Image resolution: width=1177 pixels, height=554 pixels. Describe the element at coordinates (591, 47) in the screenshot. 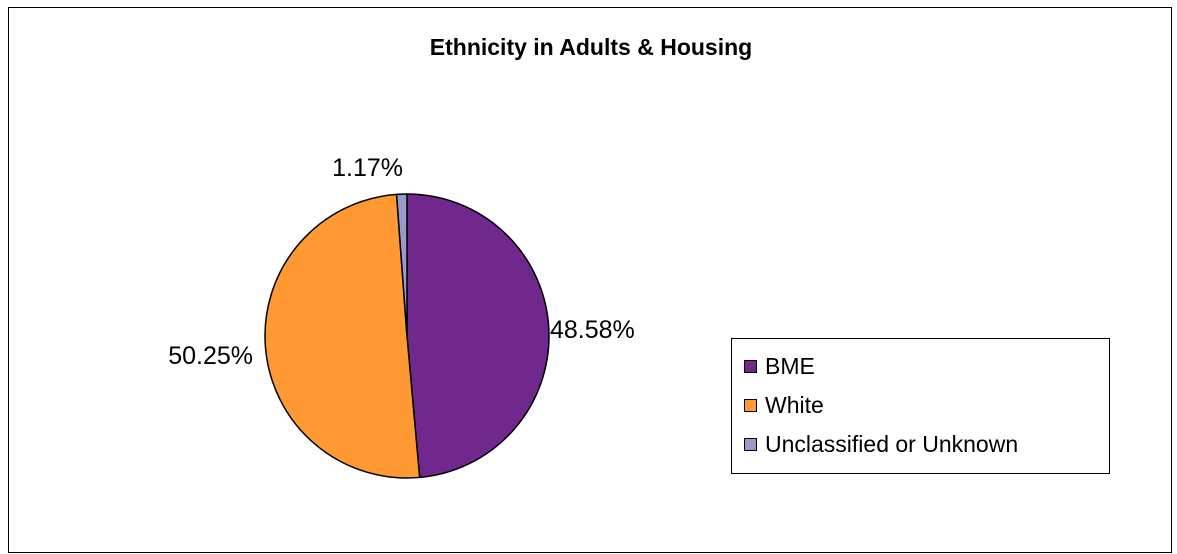

I see `chart-title: Ethnicity in Adults & Housing` at that location.